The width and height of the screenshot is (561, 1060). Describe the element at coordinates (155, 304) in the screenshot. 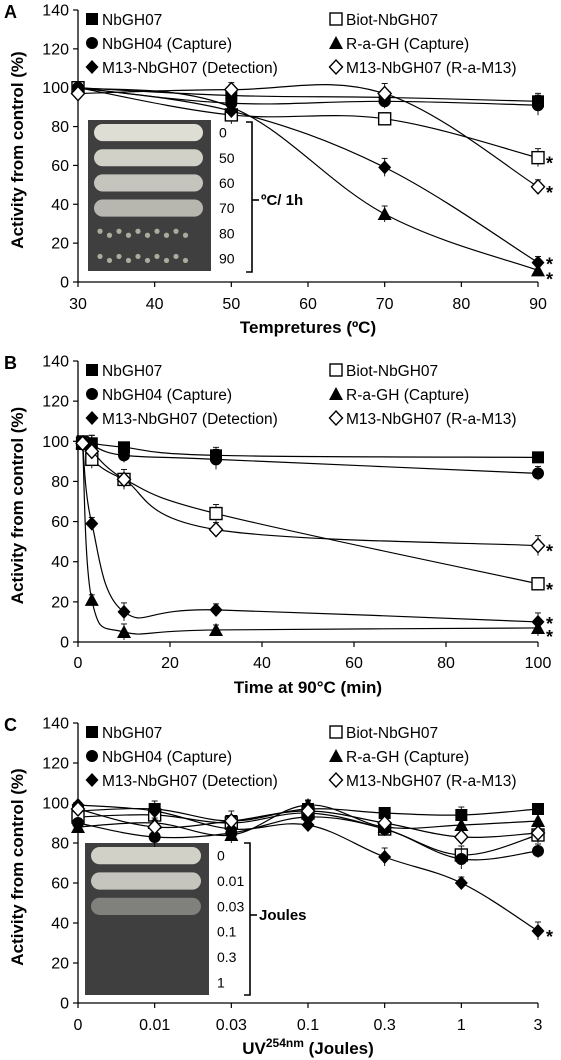

I see `x-tick-label: 40` at that location.